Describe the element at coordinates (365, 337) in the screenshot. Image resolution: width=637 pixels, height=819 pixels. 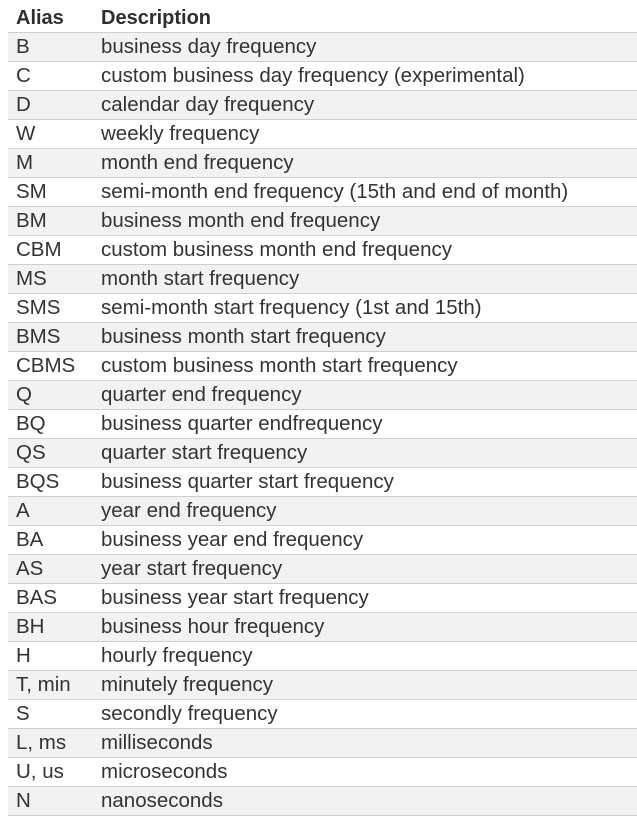
I see `description-cell: business month start frequency` at that location.